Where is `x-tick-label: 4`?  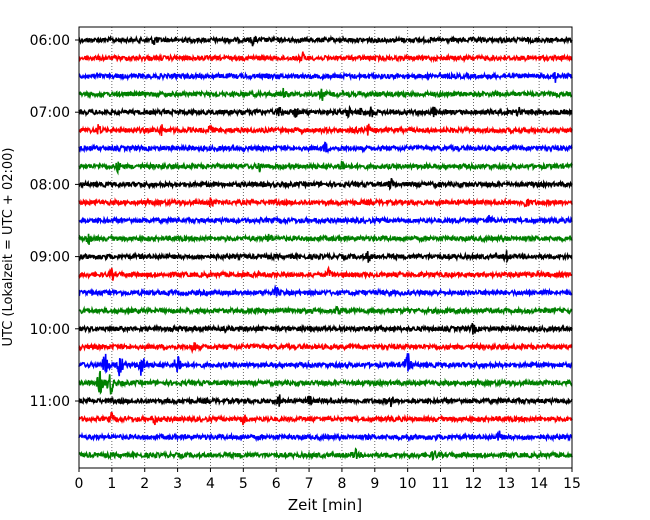 x-tick-label: 4 is located at coordinates (210, 484).